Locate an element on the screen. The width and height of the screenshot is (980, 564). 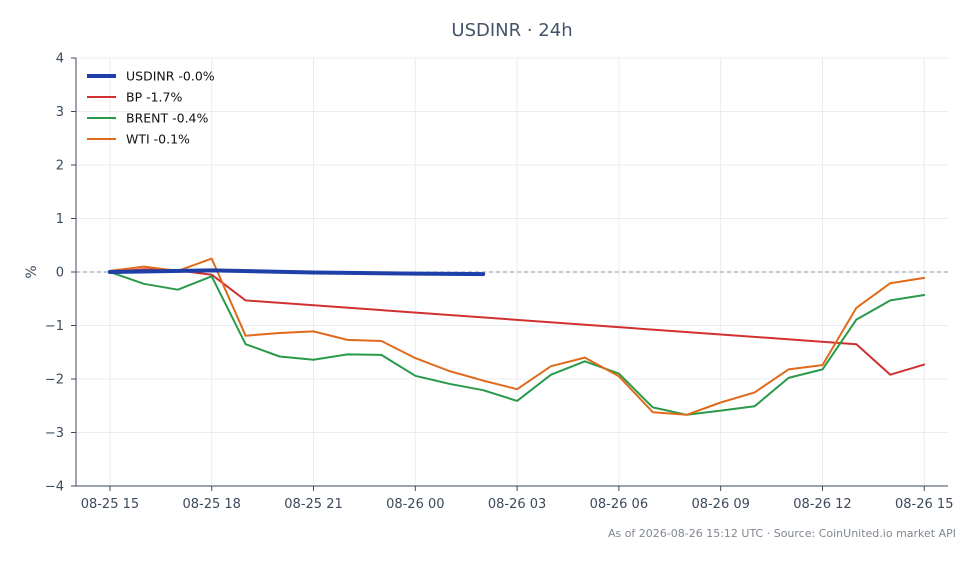
y-tick-label: −4 is located at coordinates (54, 487).